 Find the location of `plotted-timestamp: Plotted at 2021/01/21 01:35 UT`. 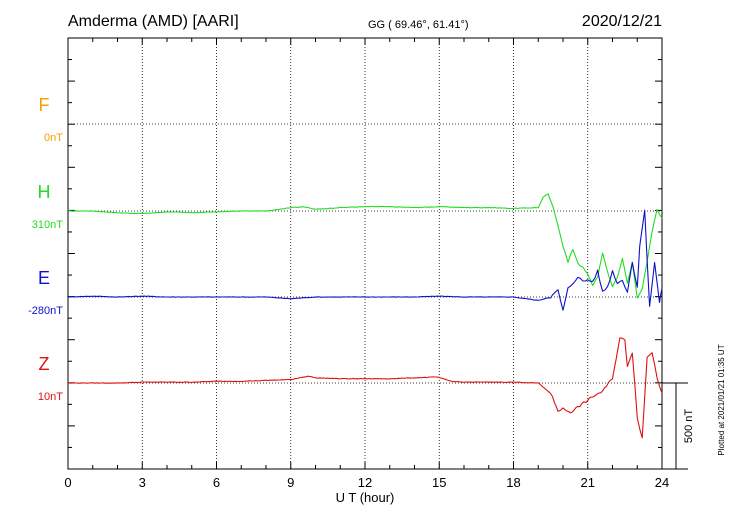

plotted-timestamp: Plotted at 2021/01/21 01:35 UT is located at coordinates (721, 399).